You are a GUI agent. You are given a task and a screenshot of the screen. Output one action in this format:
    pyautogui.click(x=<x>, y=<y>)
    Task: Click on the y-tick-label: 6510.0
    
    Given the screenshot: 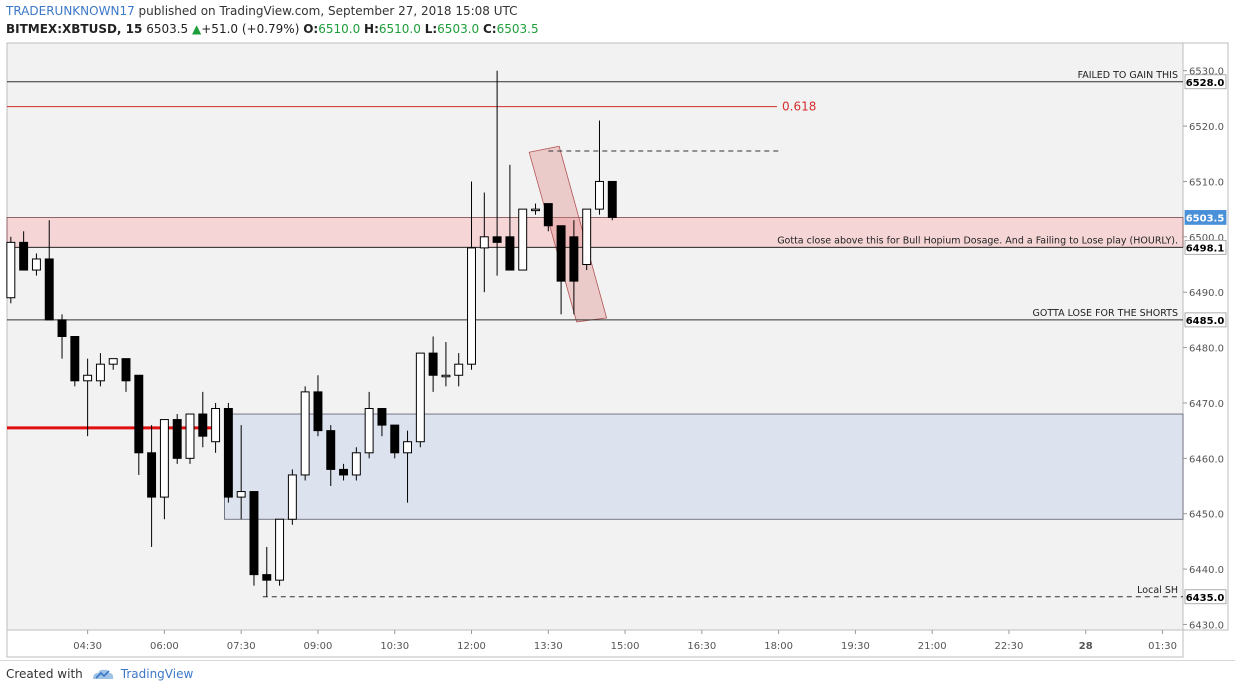 What is the action you would take?
    pyautogui.click(x=1206, y=182)
    